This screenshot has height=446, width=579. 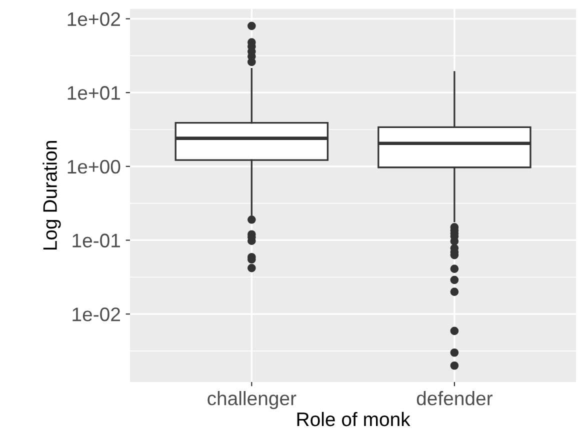 I want to click on y-tick-label: 1e-02, so click(x=96, y=315).